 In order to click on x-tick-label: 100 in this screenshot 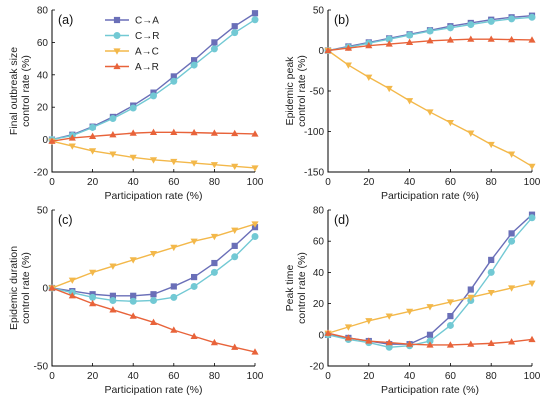, I will do `click(532, 376)`.